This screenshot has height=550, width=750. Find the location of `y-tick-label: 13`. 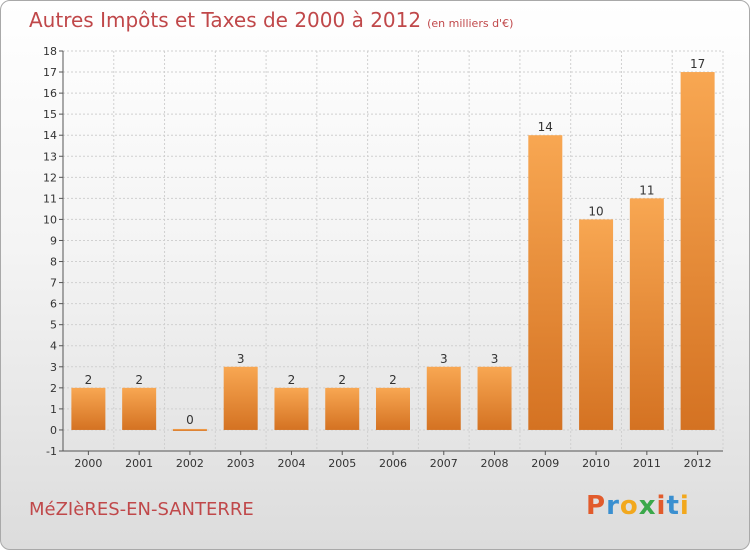

y-tick-label: 13 is located at coordinates (50, 156).